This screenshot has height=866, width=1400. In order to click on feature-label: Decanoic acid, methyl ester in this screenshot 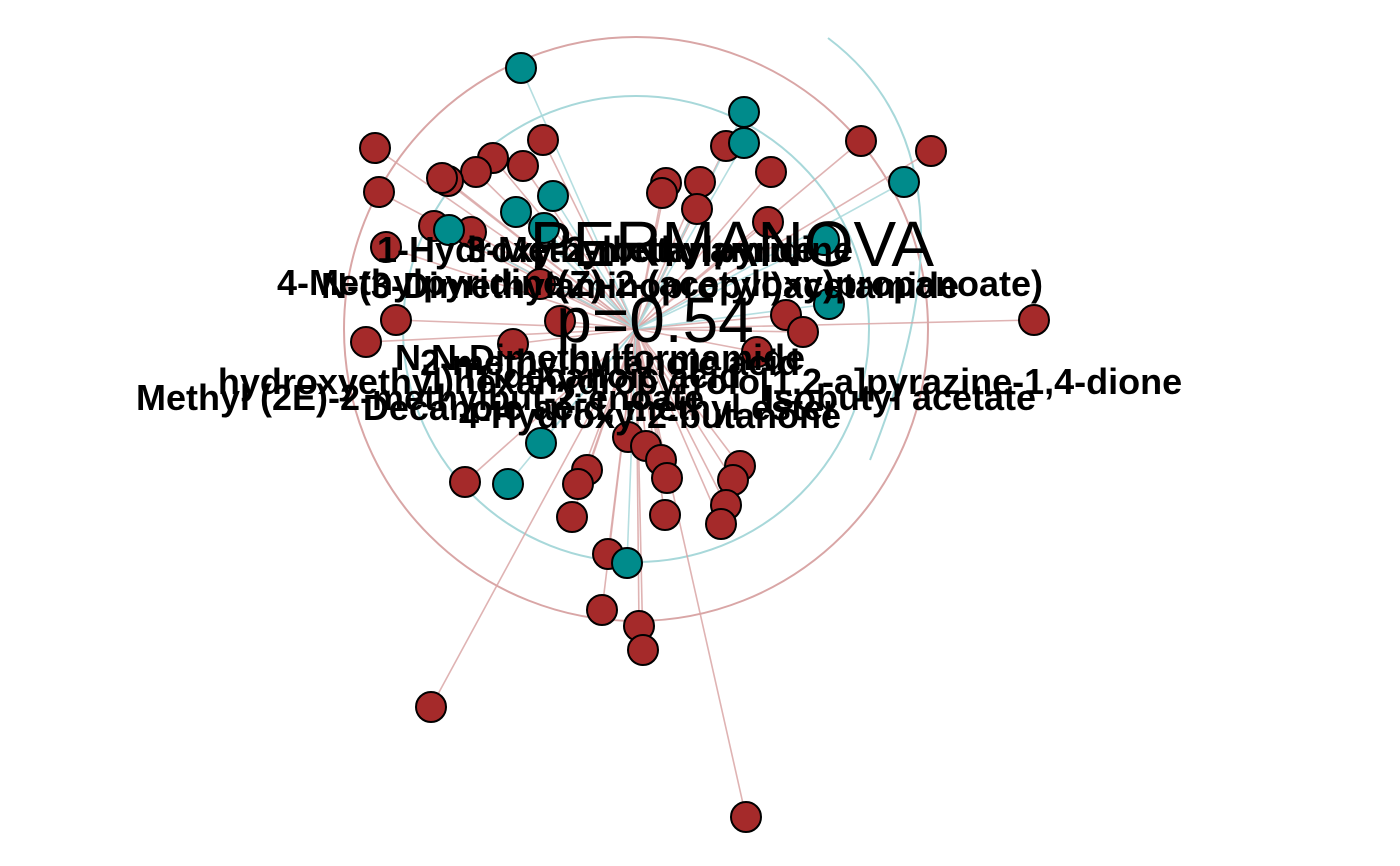, I will do `click(600, 407)`.